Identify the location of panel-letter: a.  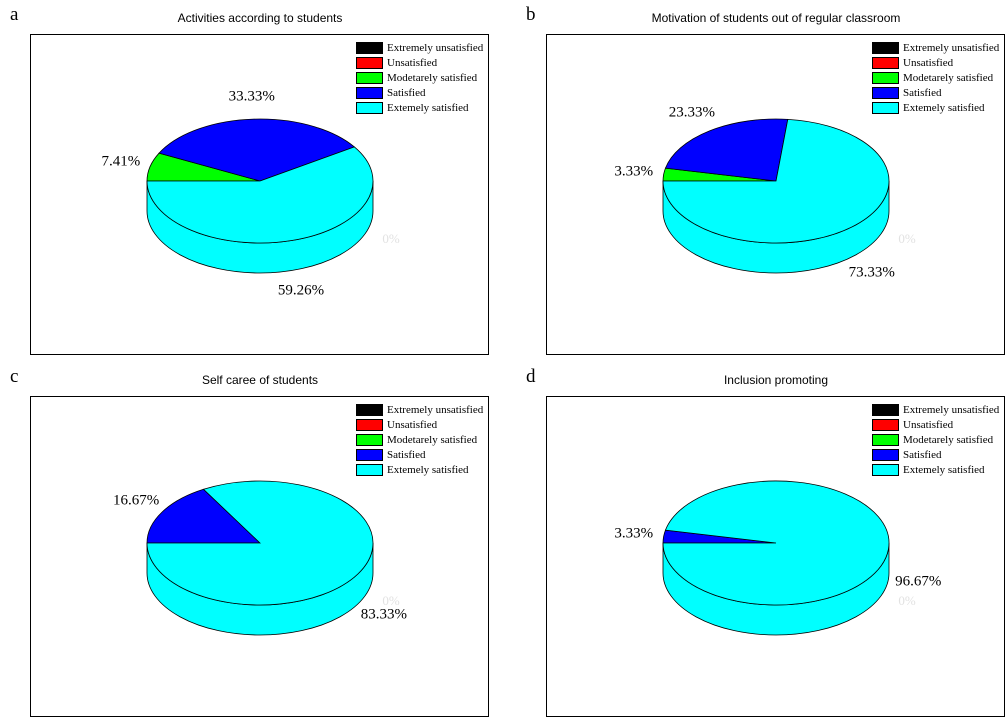
(14, 14).